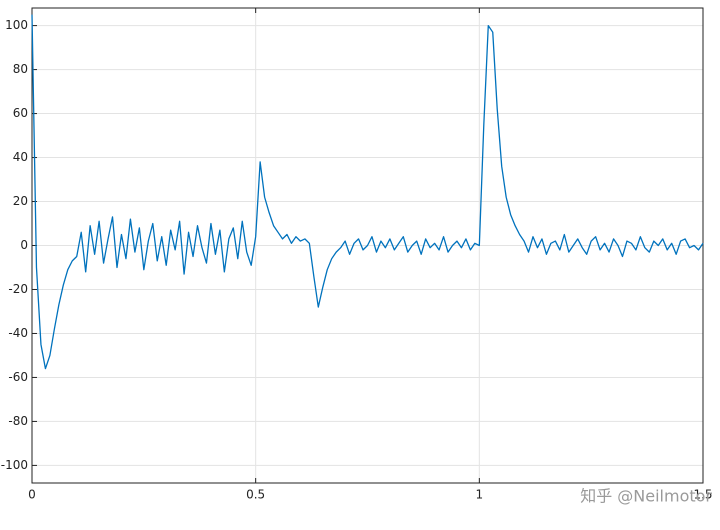  What do you see at coordinates (18, 289) in the screenshot?
I see `y-tick-label: -20` at bounding box center [18, 289].